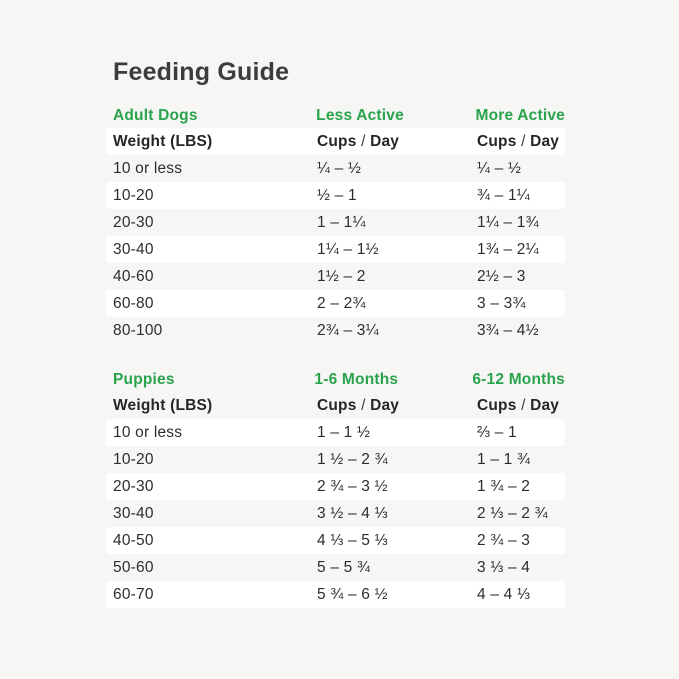  Describe the element at coordinates (348, 330) in the screenshot. I see `cups-range-cell: 2¾ – 3¼` at that location.